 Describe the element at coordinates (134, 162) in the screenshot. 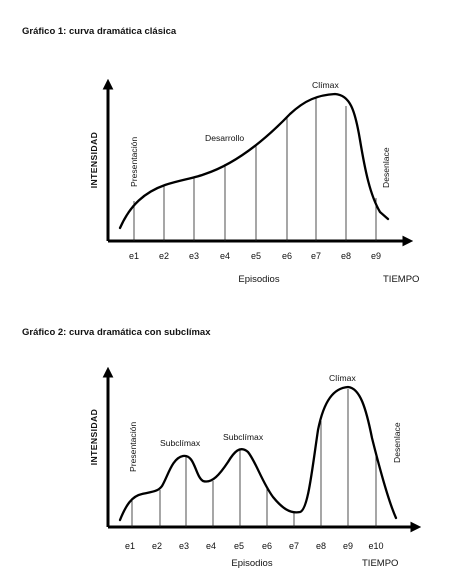

I see `fig1-presentacion-label: Presentación` at that location.